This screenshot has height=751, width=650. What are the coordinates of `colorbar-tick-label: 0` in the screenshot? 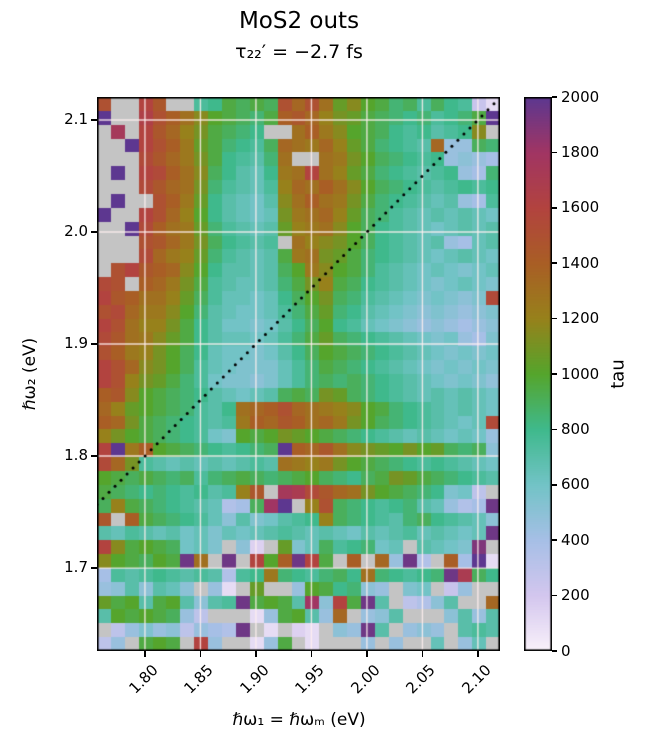 It's located at (566, 650).